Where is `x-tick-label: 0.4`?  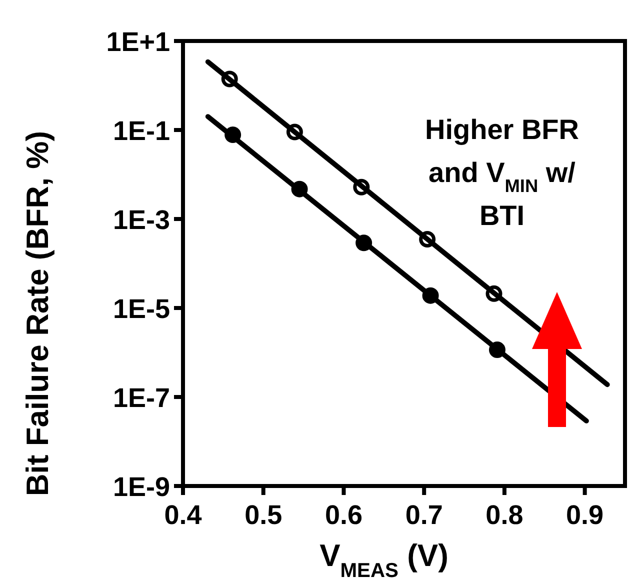
x-tick-label: 0.4 is located at coordinates (183, 515).